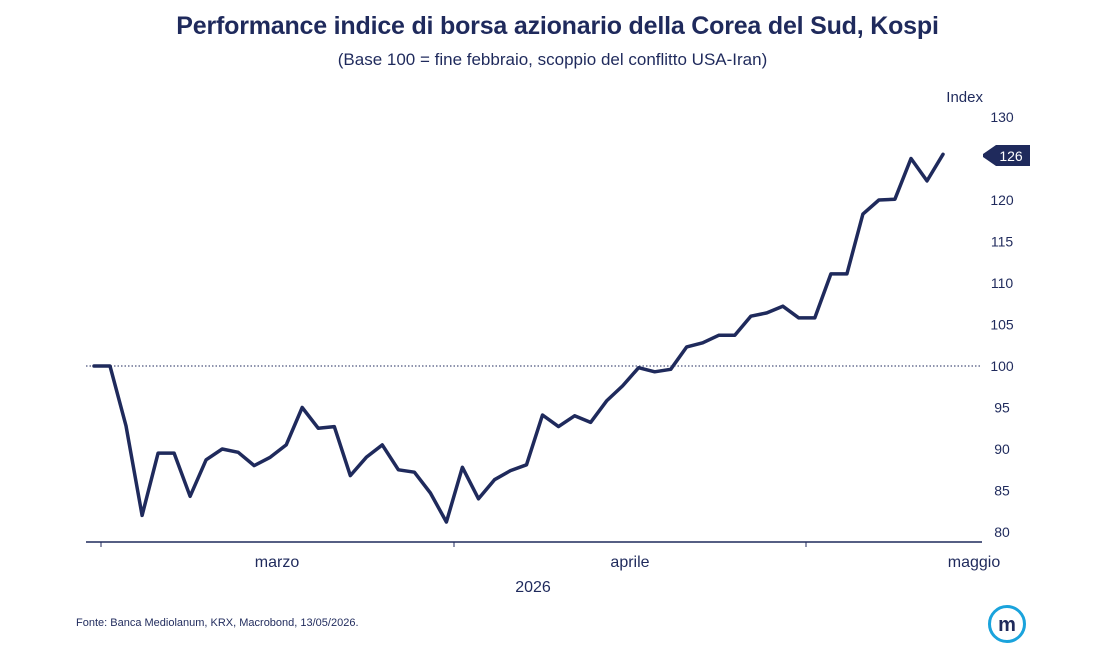  What do you see at coordinates (629, 562) in the screenshot?
I see `x-tick-label-aprile: aprile` at bounding box center [629, 562].